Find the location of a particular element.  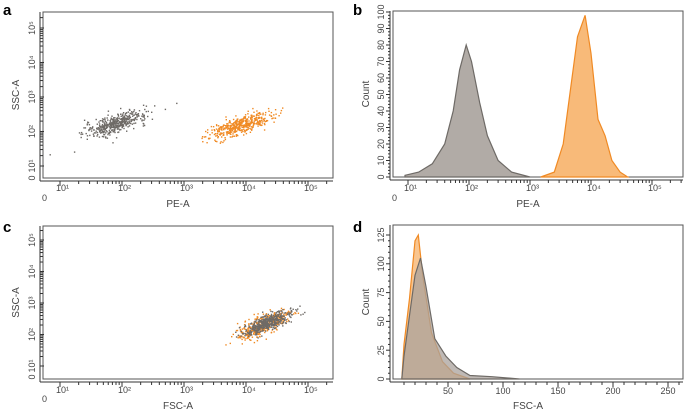

x-tick-label: 10⁴ is located at coordinates (249, 188).